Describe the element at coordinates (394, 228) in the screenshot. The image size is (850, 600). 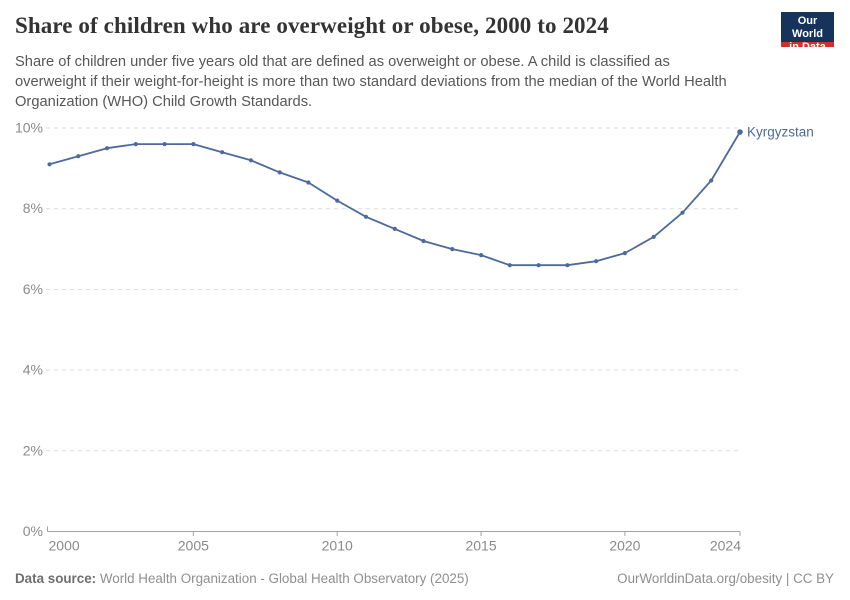
I see `data-point-2012` at that location.